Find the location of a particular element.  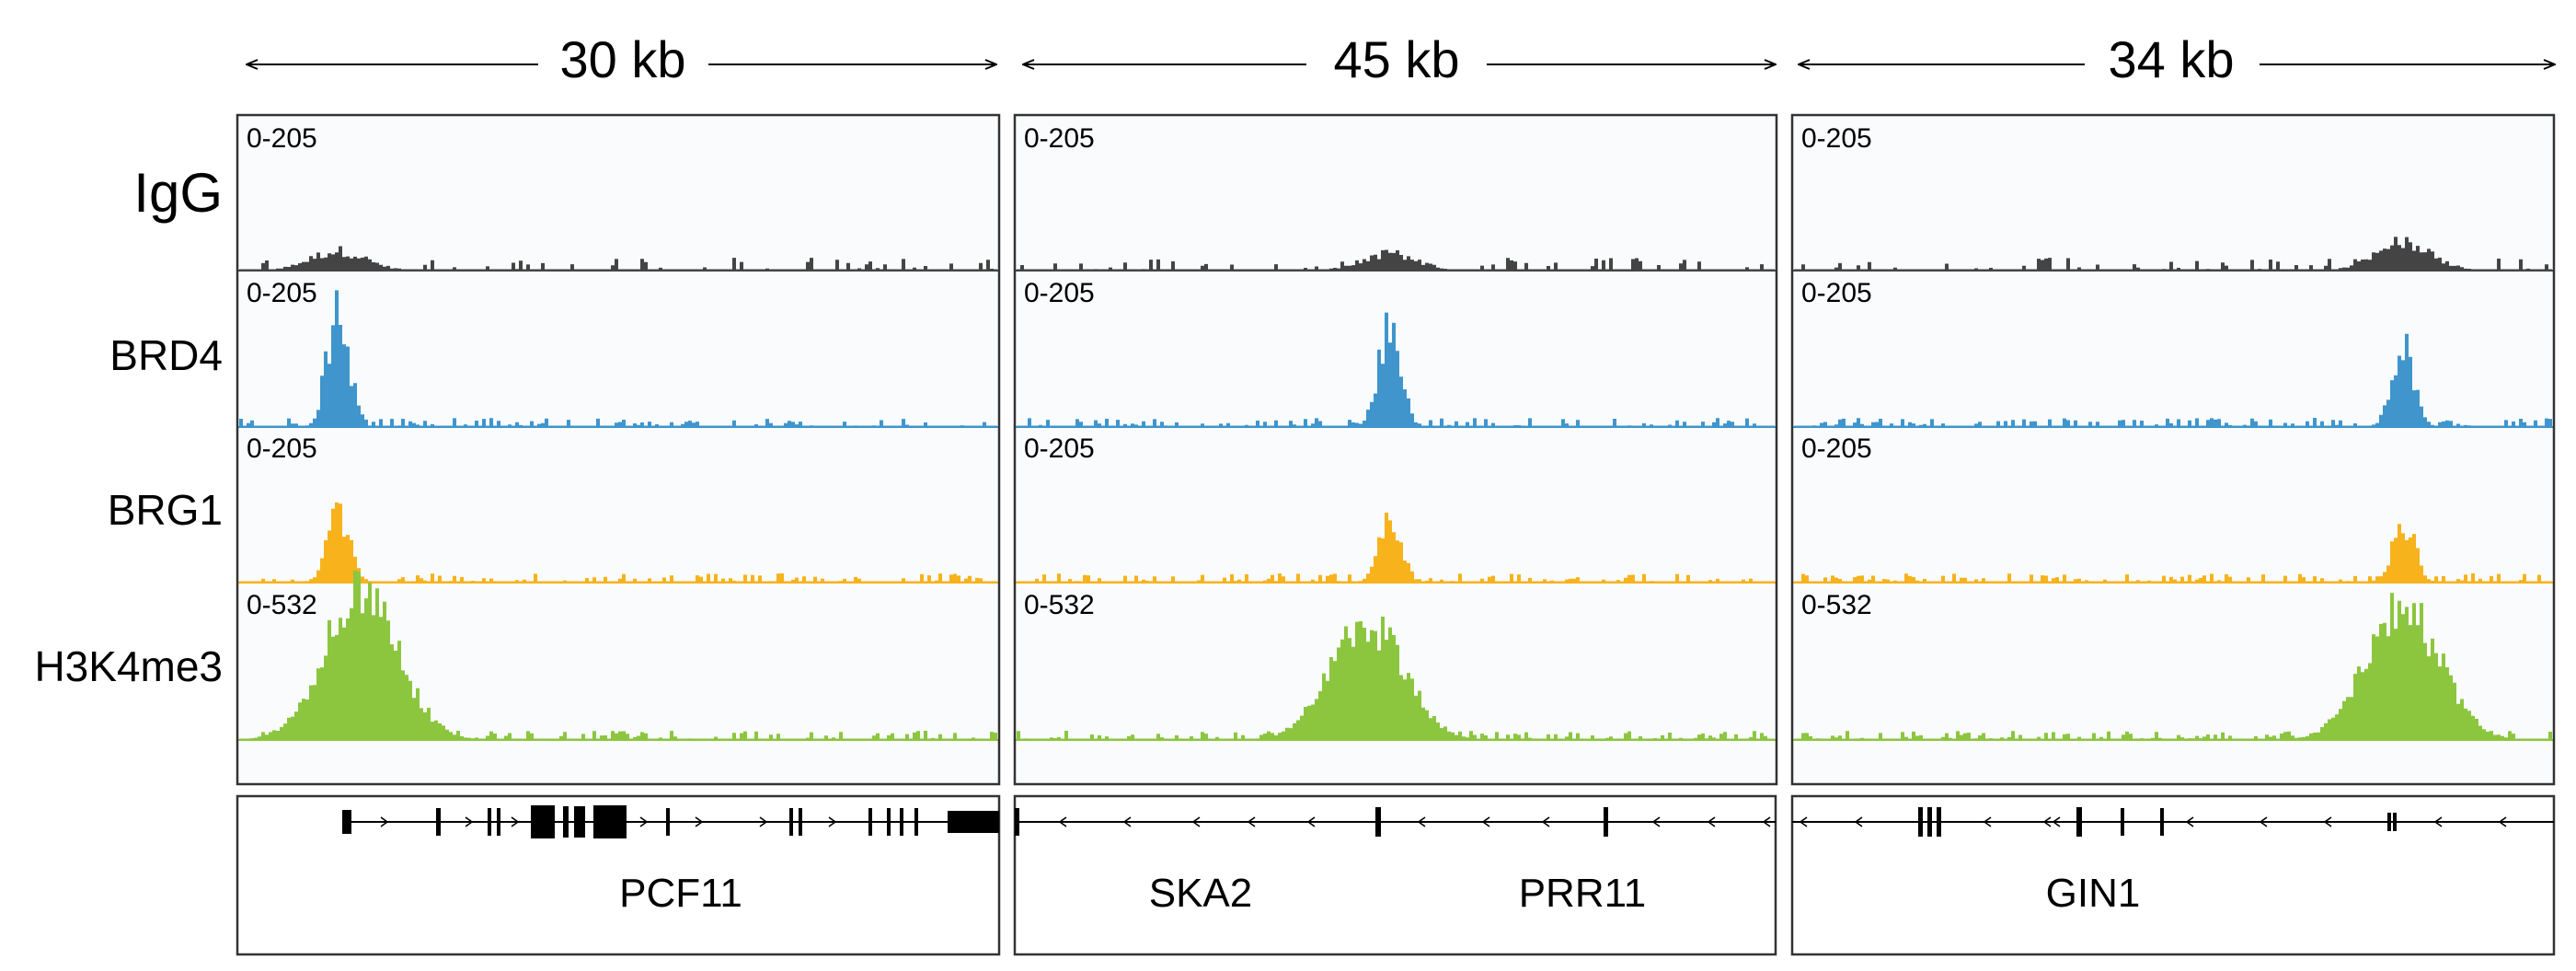

gene-panel-2: SKA2 PRR11 is located at coordinates (1395, 875).